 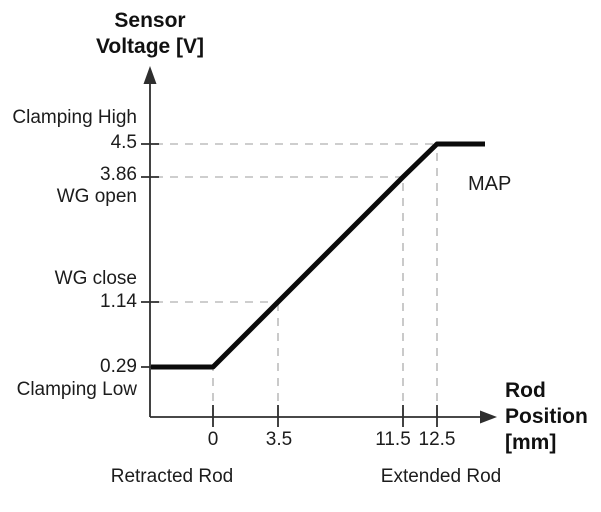 What do you see at coordinates (96, 196) in the screenshot?
I see `label-wg-open: WG open` at bounding box center [96, 196].